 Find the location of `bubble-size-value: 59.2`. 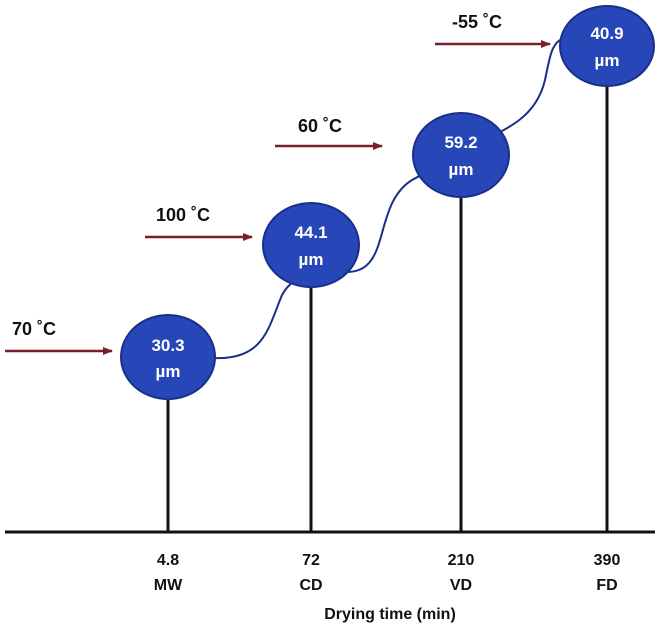

bubble-size-value: 59.2 is located at coordinates (460, 142).